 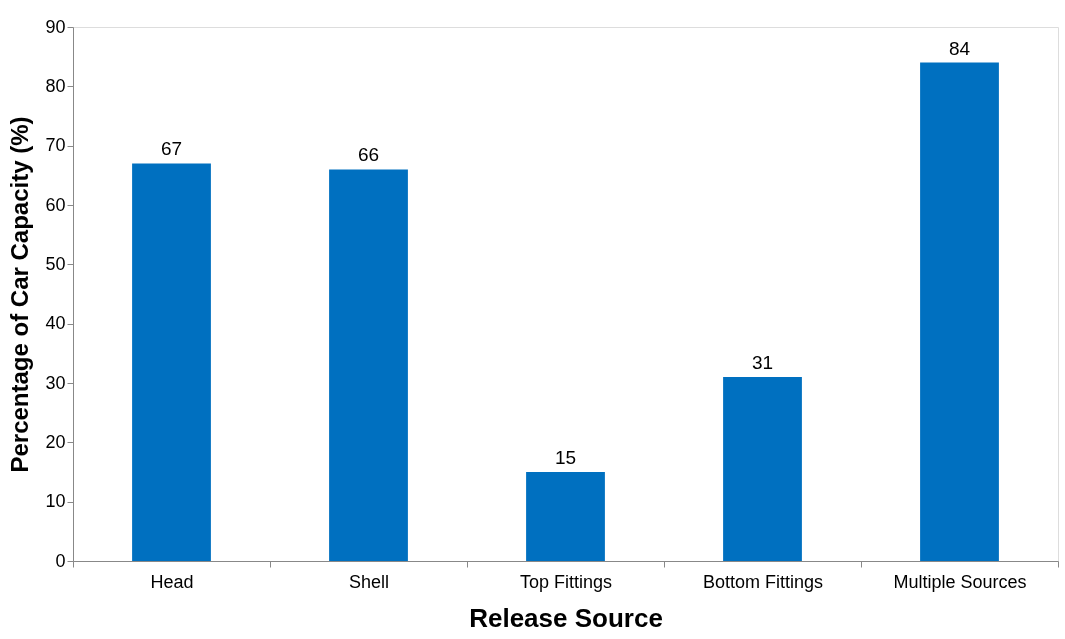 I want to click on data-label: 31, so click(x=762, y=363).